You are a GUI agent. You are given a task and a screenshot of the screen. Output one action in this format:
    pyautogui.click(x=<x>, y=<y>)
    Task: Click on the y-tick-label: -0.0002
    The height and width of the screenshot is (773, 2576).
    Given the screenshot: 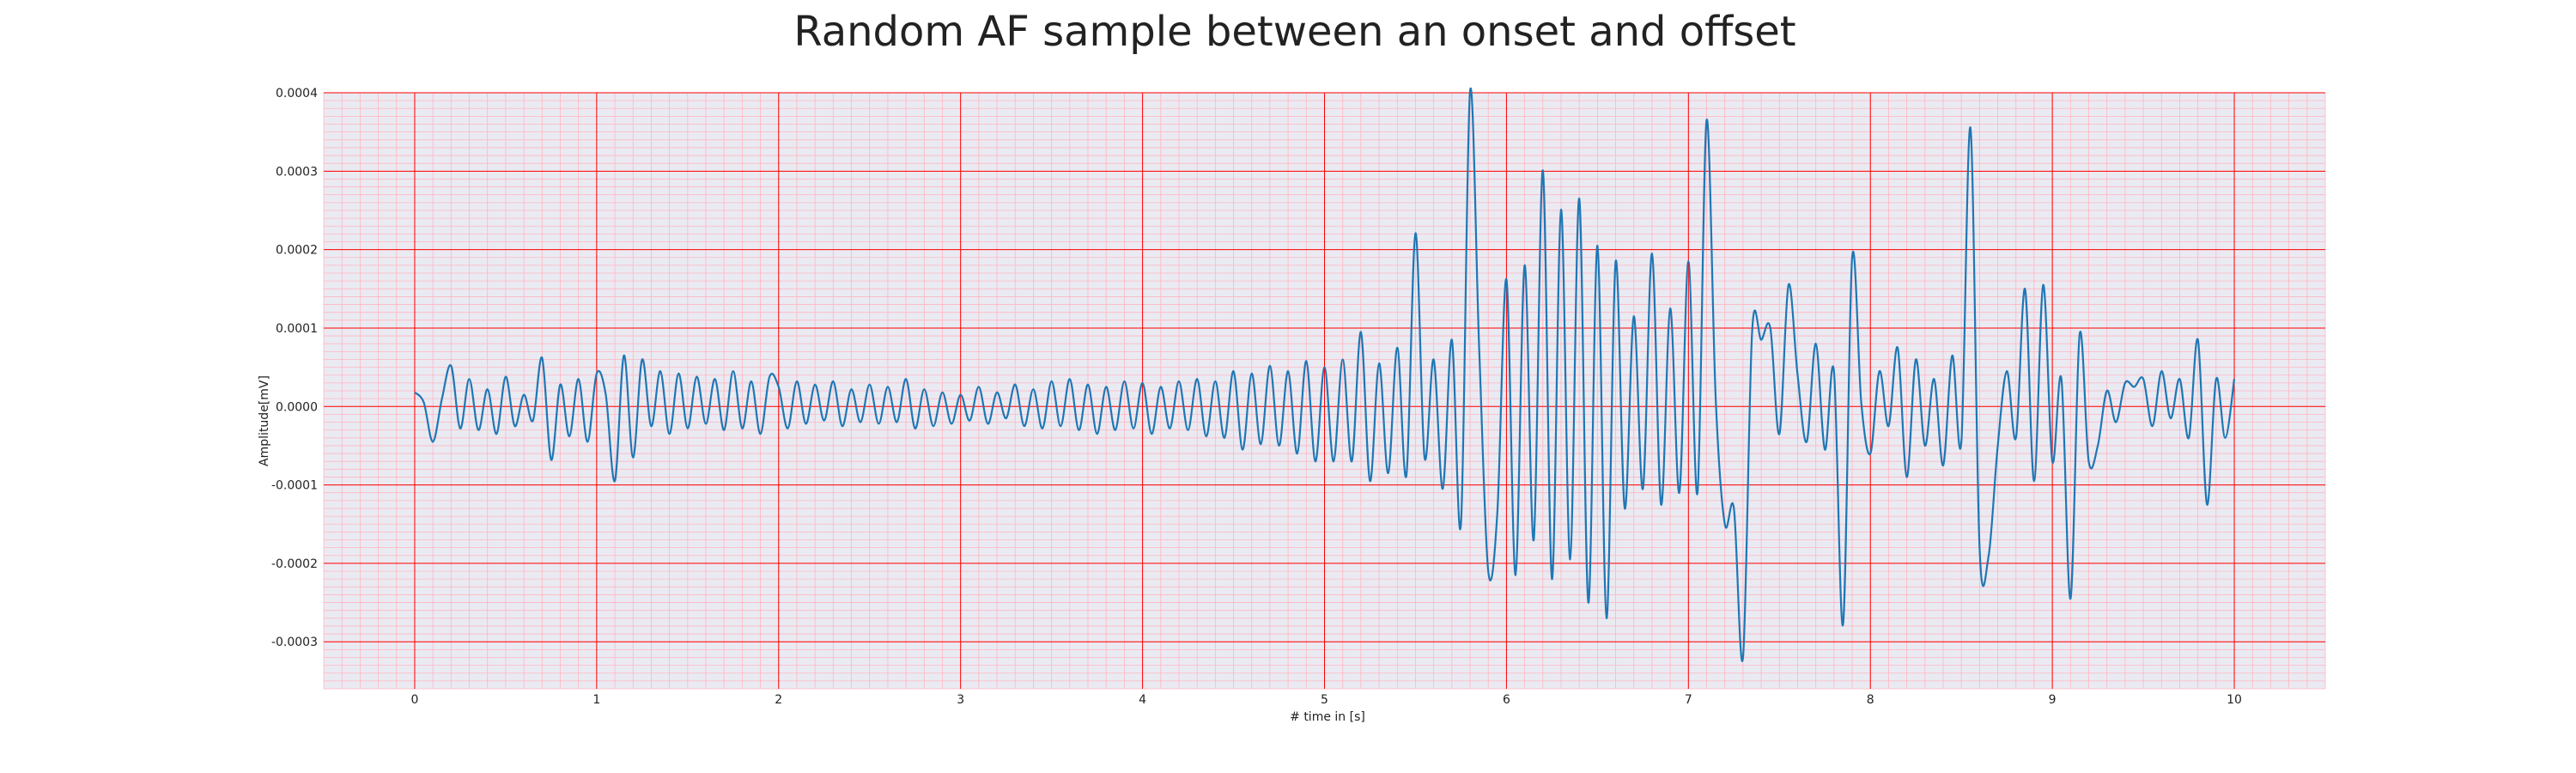 What is the action you would take?
    pyautogui.click(x=294, y=564)
    